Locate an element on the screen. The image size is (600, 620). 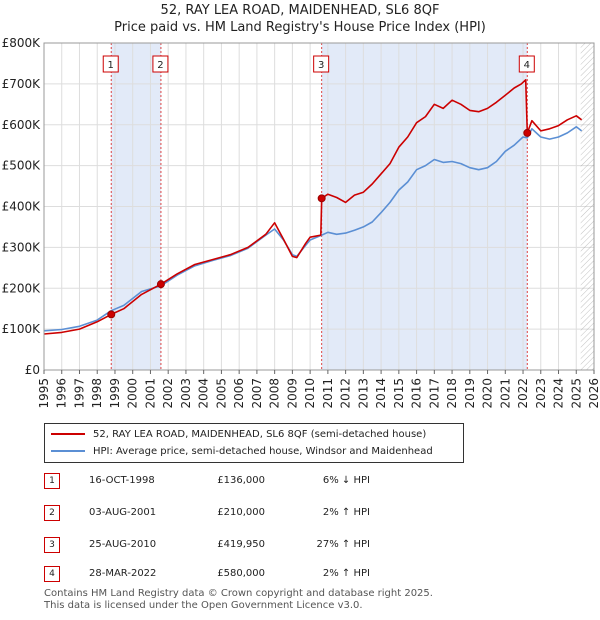
x-tick-label: 2000 is located at coordinates (133, 393).